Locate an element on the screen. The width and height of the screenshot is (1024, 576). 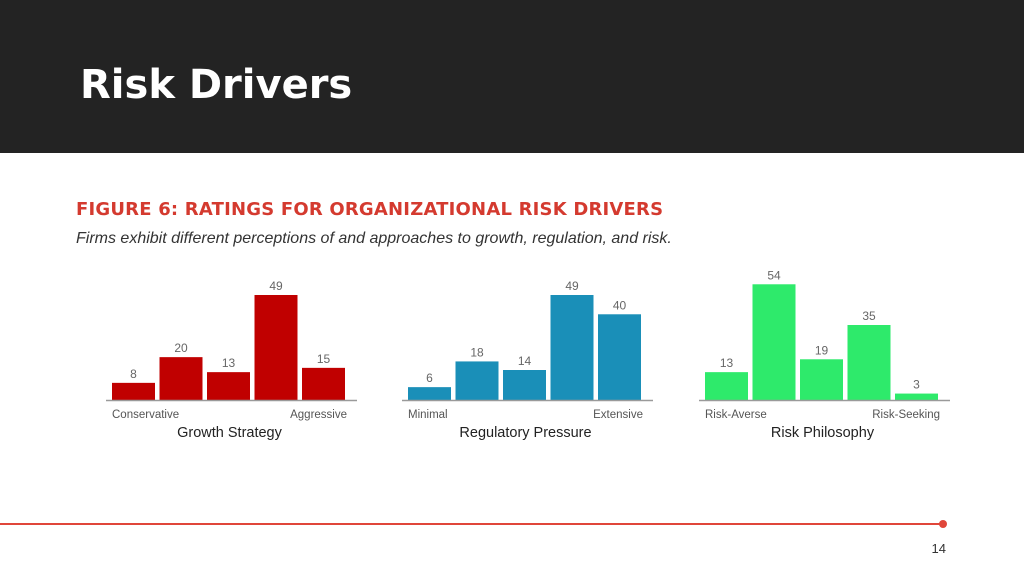
chart-1-bar-2-value: 20 is located at coordinates (181, 348).